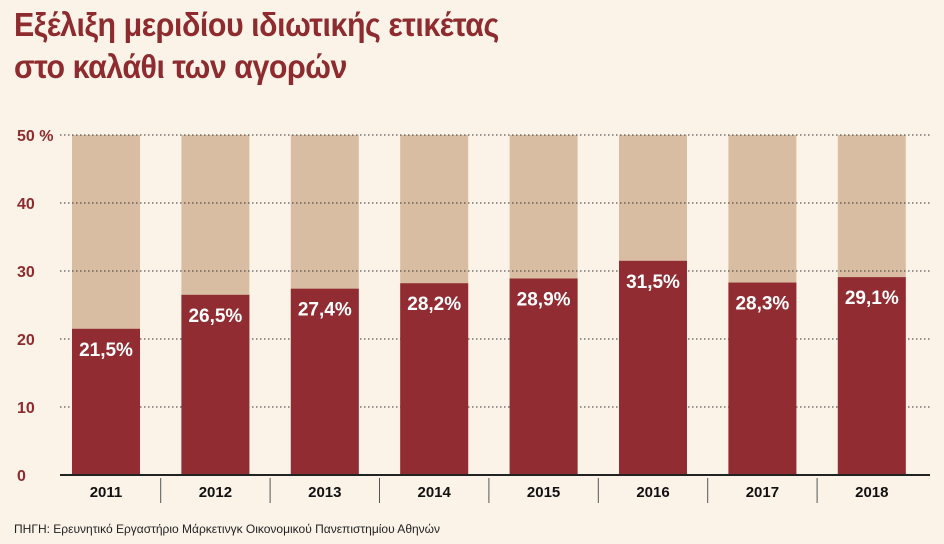  What do you see at coordinates (215, 384) in the screenshot?
I see `bar-2012` at bounding box center [215, 384].